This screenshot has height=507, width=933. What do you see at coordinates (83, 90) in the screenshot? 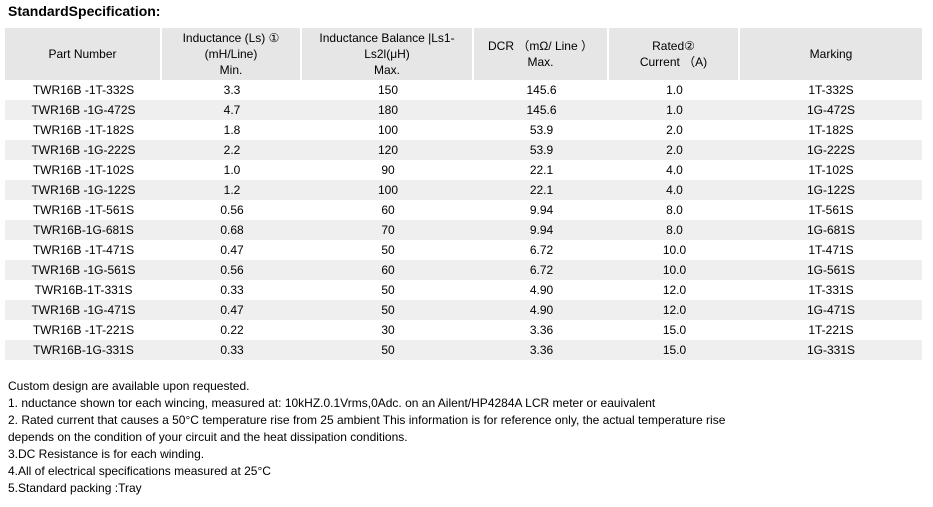
I see `table-cell: TWR16B -1T-332S` at bounding box center [83, 90].